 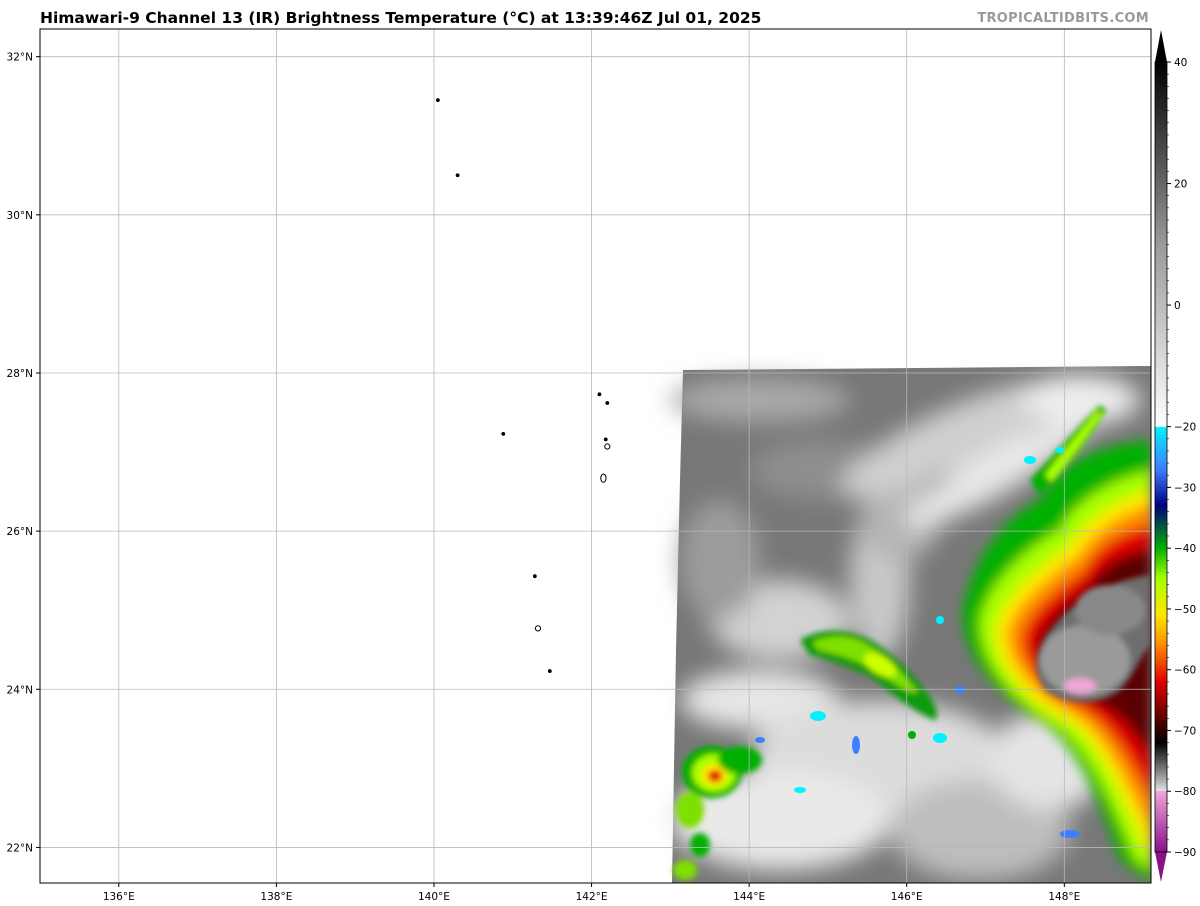 What do you see at coordinates (1185, 731) in the screenshot?
I see `colorbar-tick-label: −70` at bounding box center [1185, 731].